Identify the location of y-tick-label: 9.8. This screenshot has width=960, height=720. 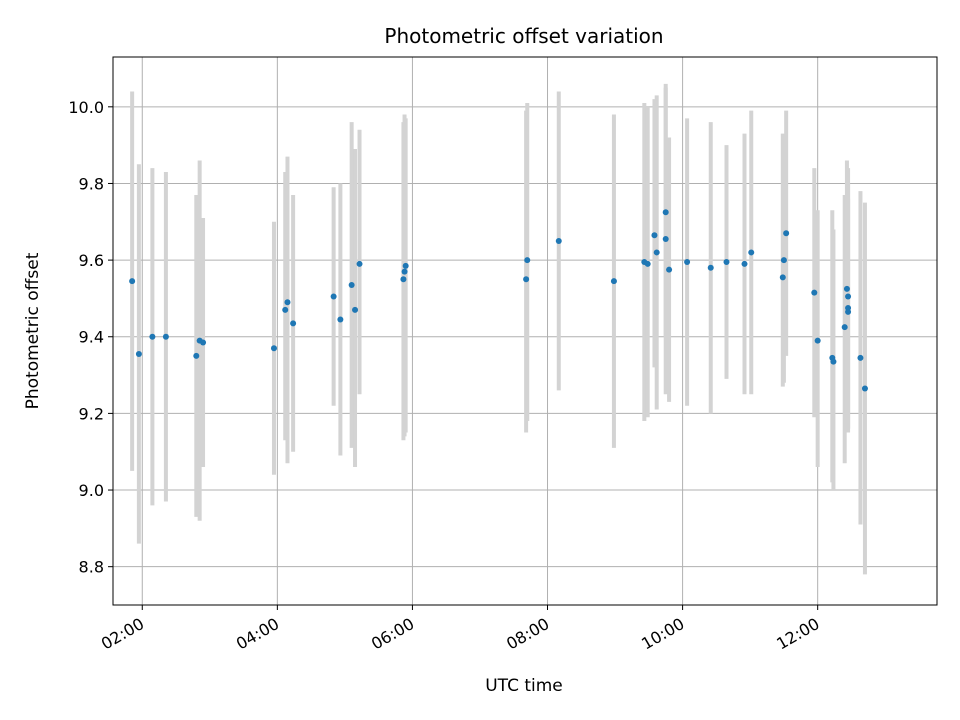
(91, 183).